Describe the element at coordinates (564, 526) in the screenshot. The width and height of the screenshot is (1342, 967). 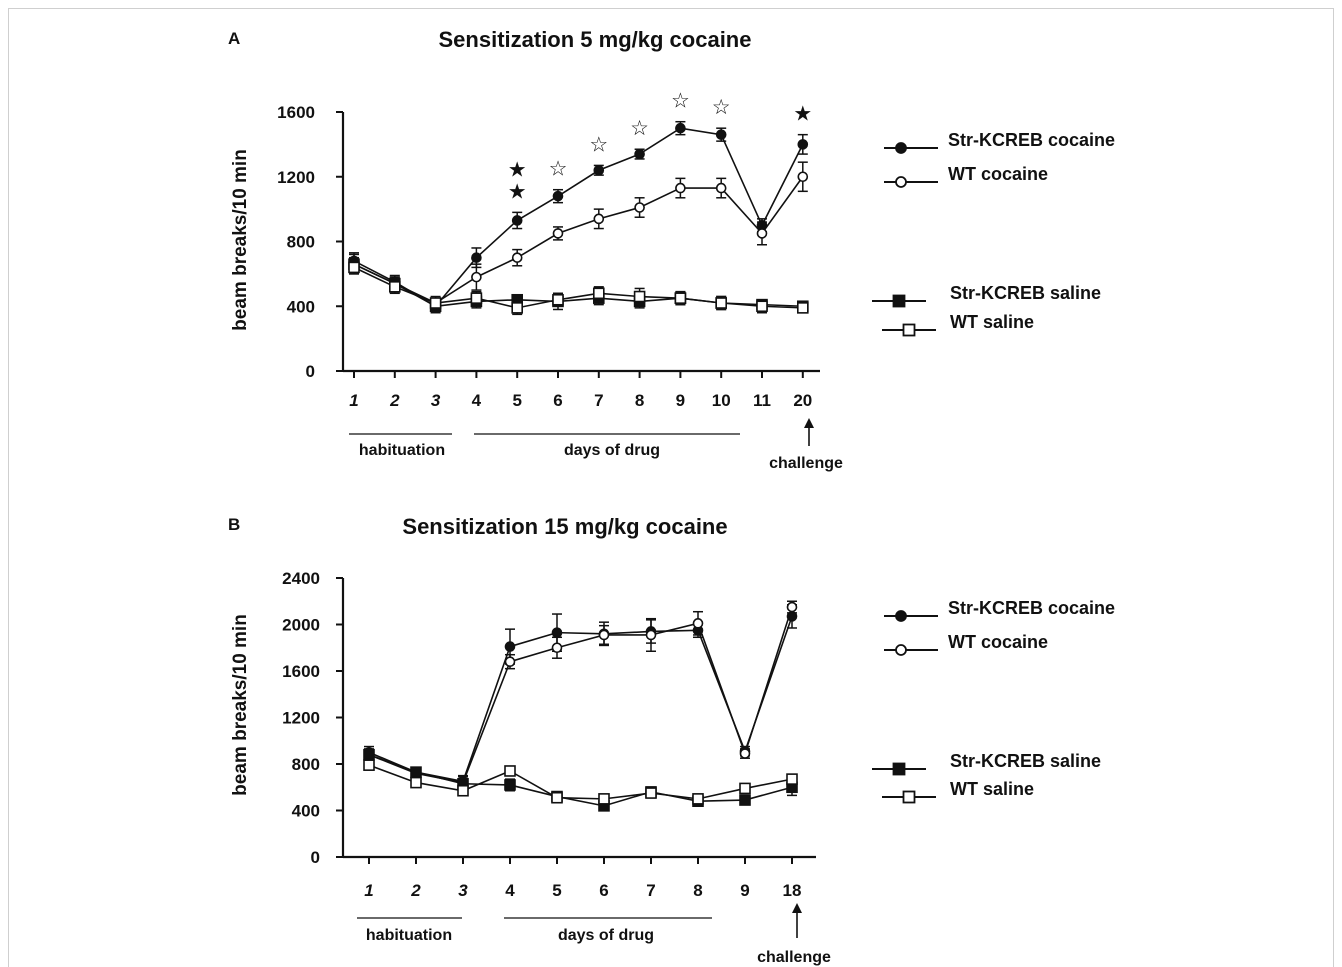
I see `chart-title: Sensitization 15 mg/kg cocaine` at that location.